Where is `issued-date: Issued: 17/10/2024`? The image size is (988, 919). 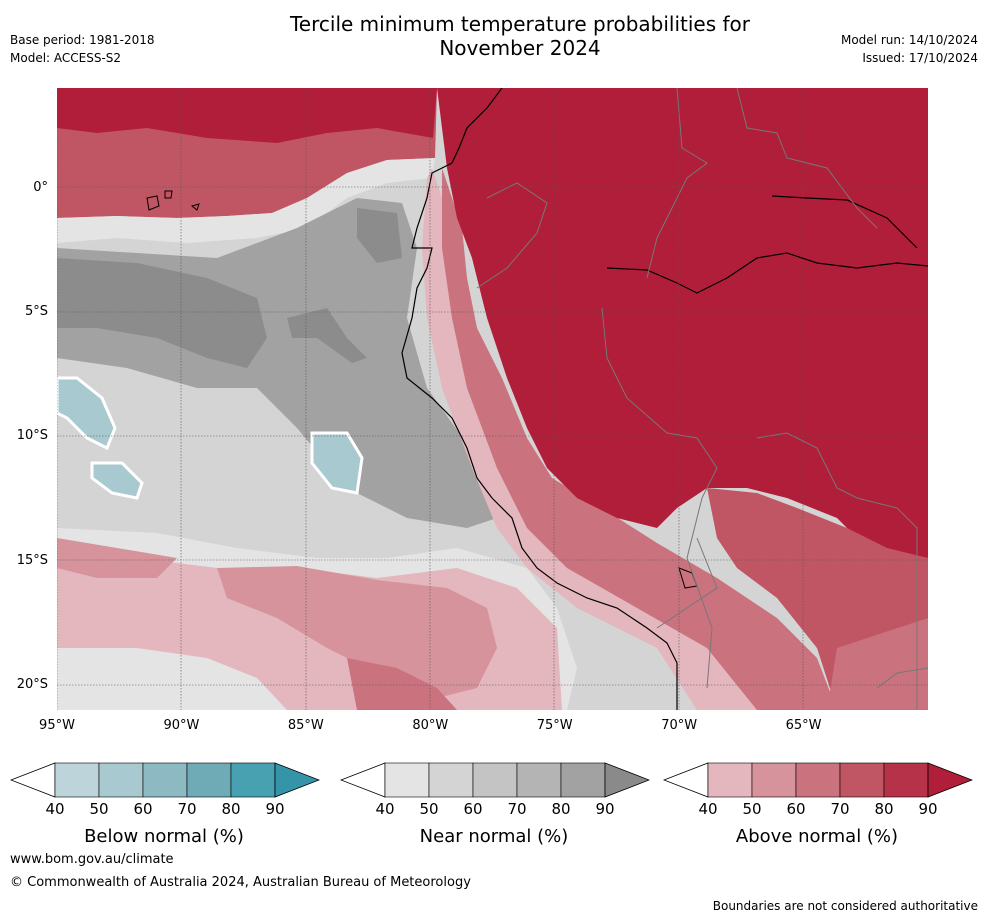 issued-date: Issued: 17/10/2024 is located at coordinates (920, 58).